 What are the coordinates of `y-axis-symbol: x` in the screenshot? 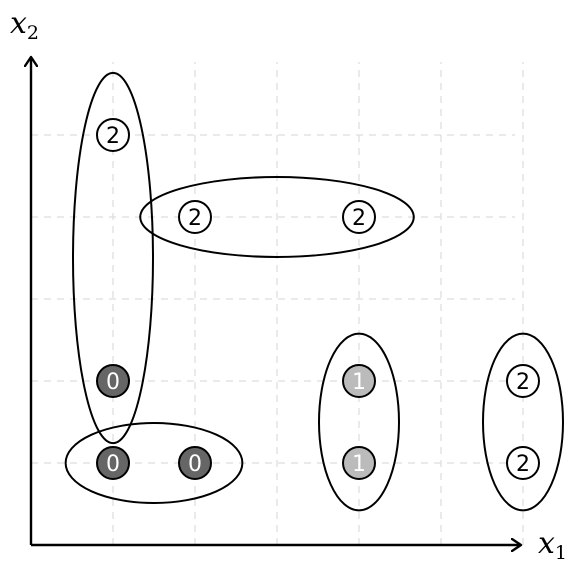 It's located at (18, 23).